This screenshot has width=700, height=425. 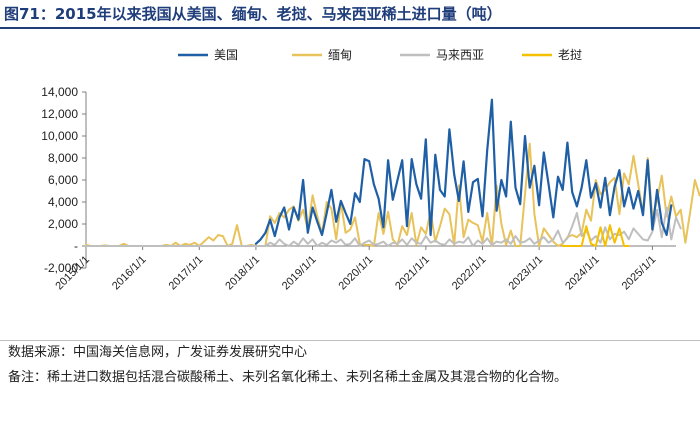 I want to click on y-tick-label: 10,000, so click(x=59, y=136).